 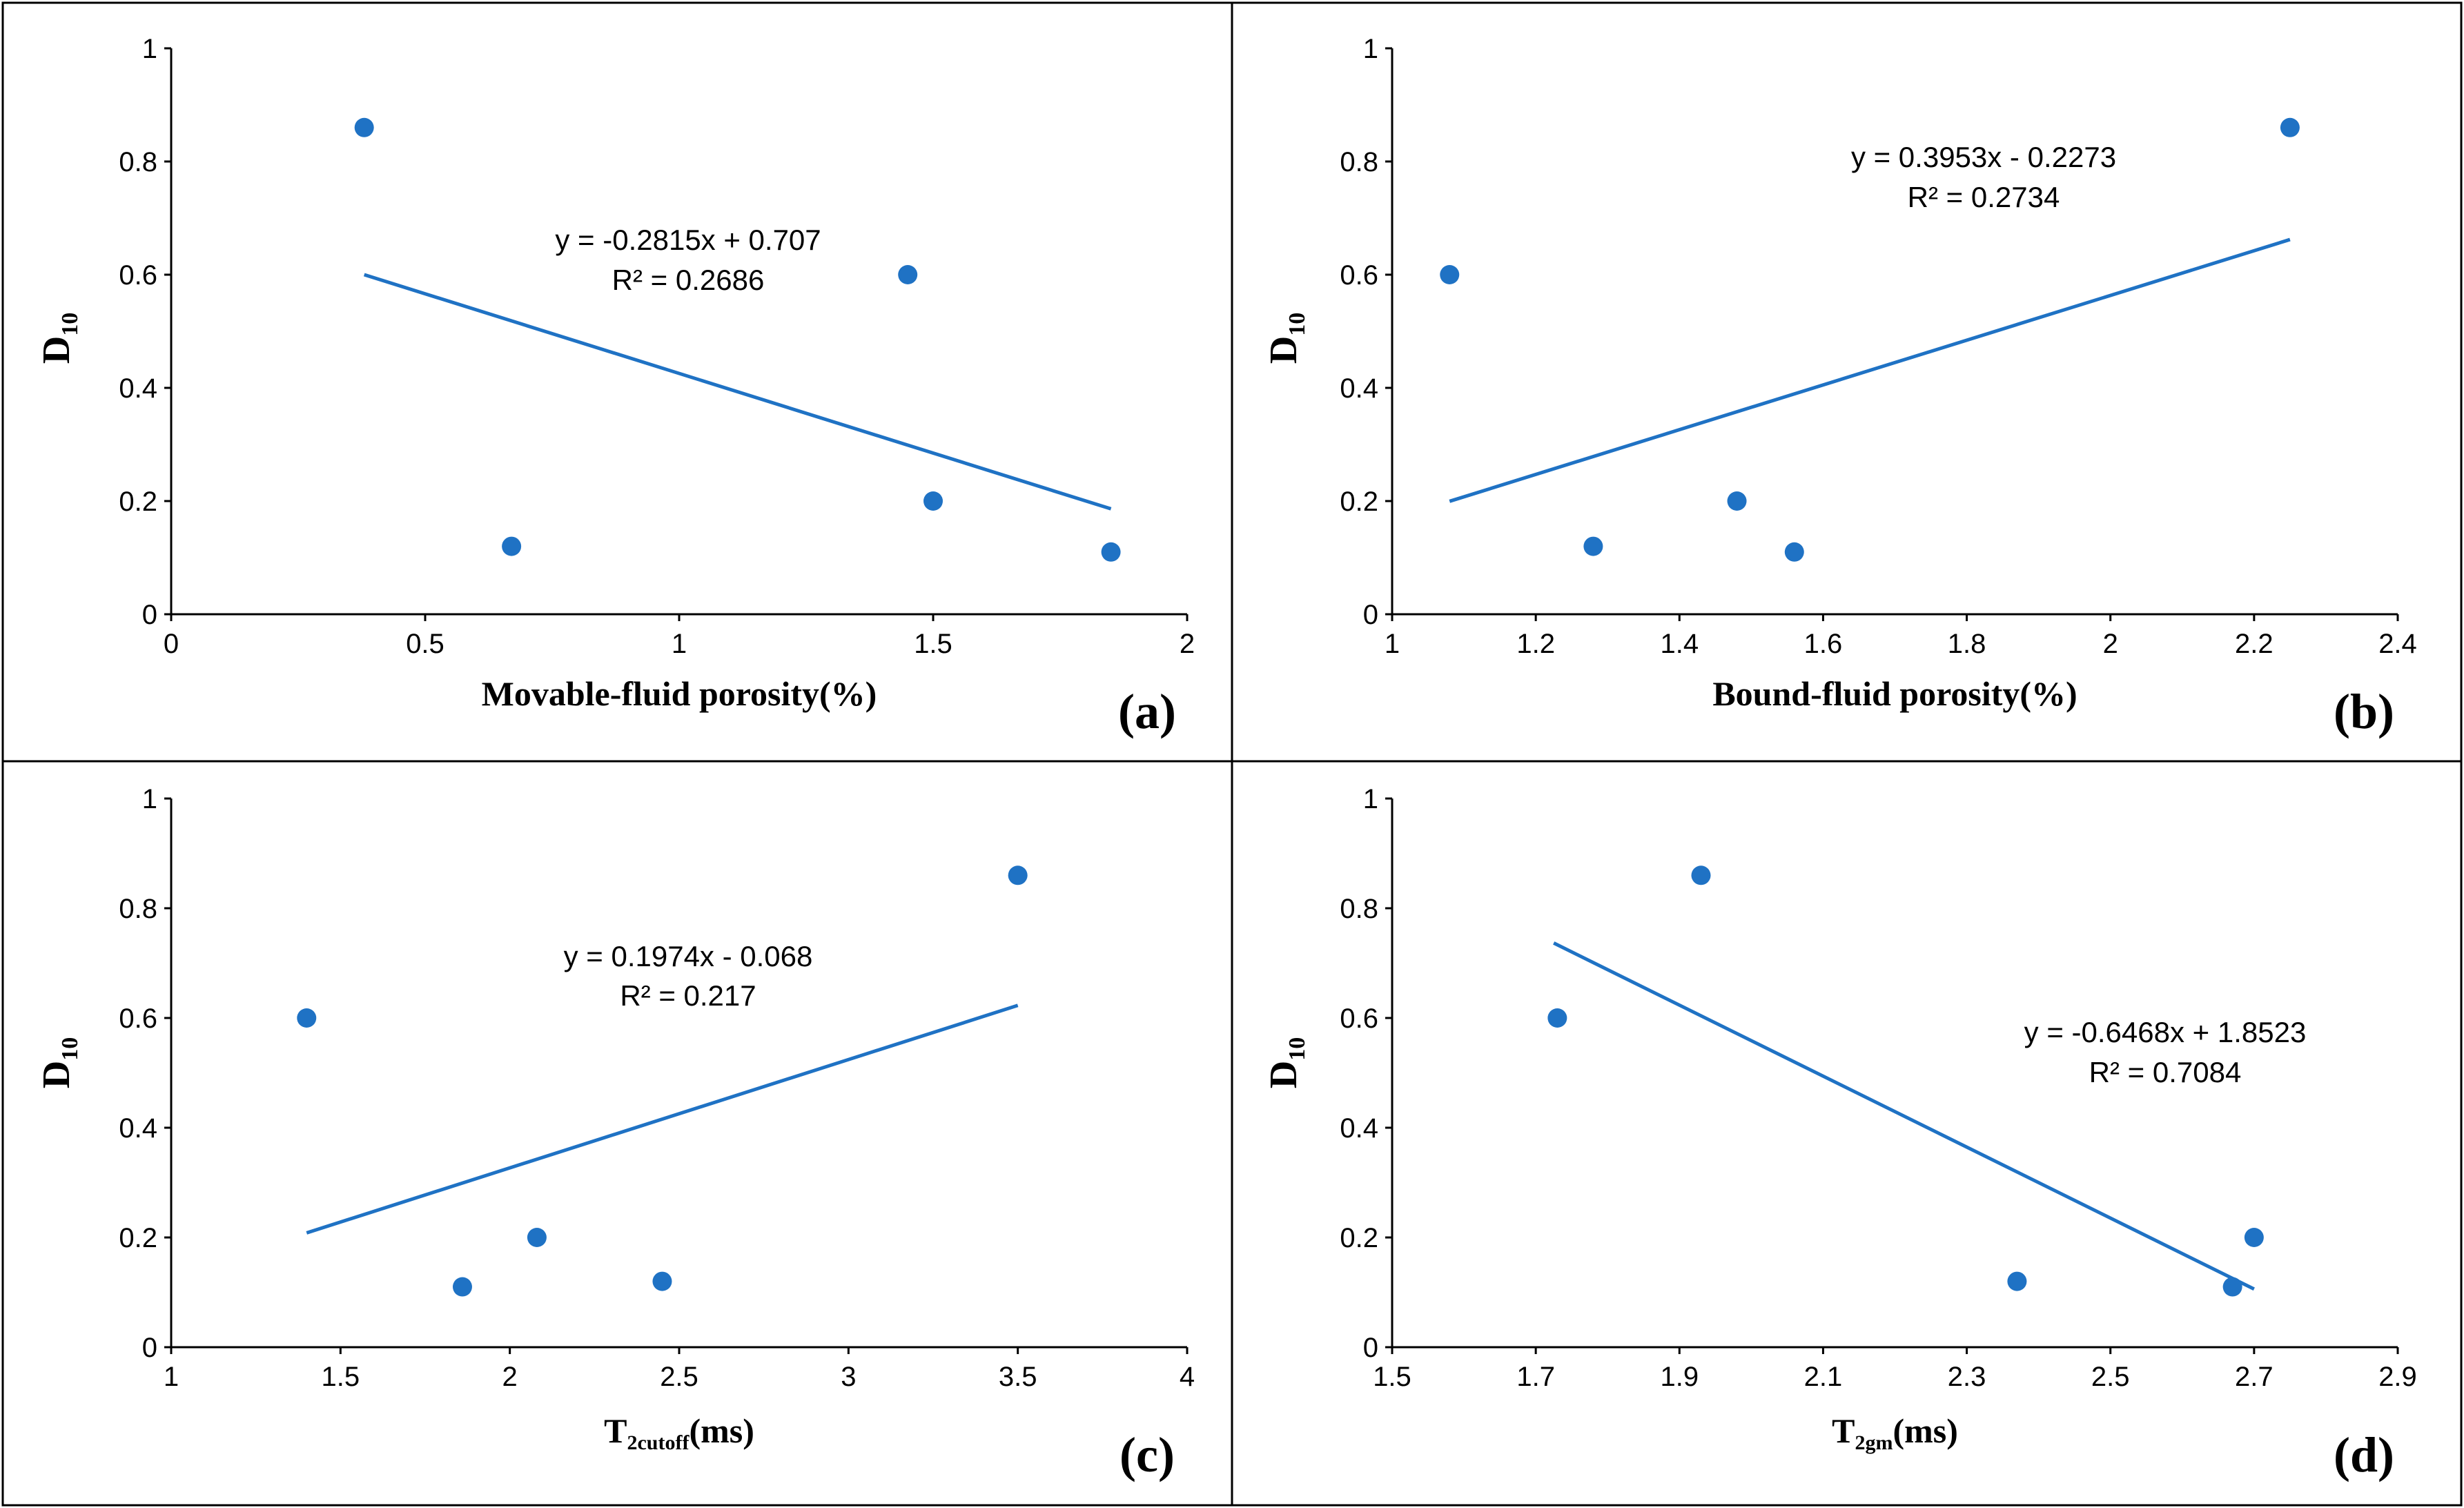 What do you see at coordinates (1895, 693) in the screenshot?
I see `x-axis-title: Bound-fluid porosity(%)` at bounding box center [1895, 693].